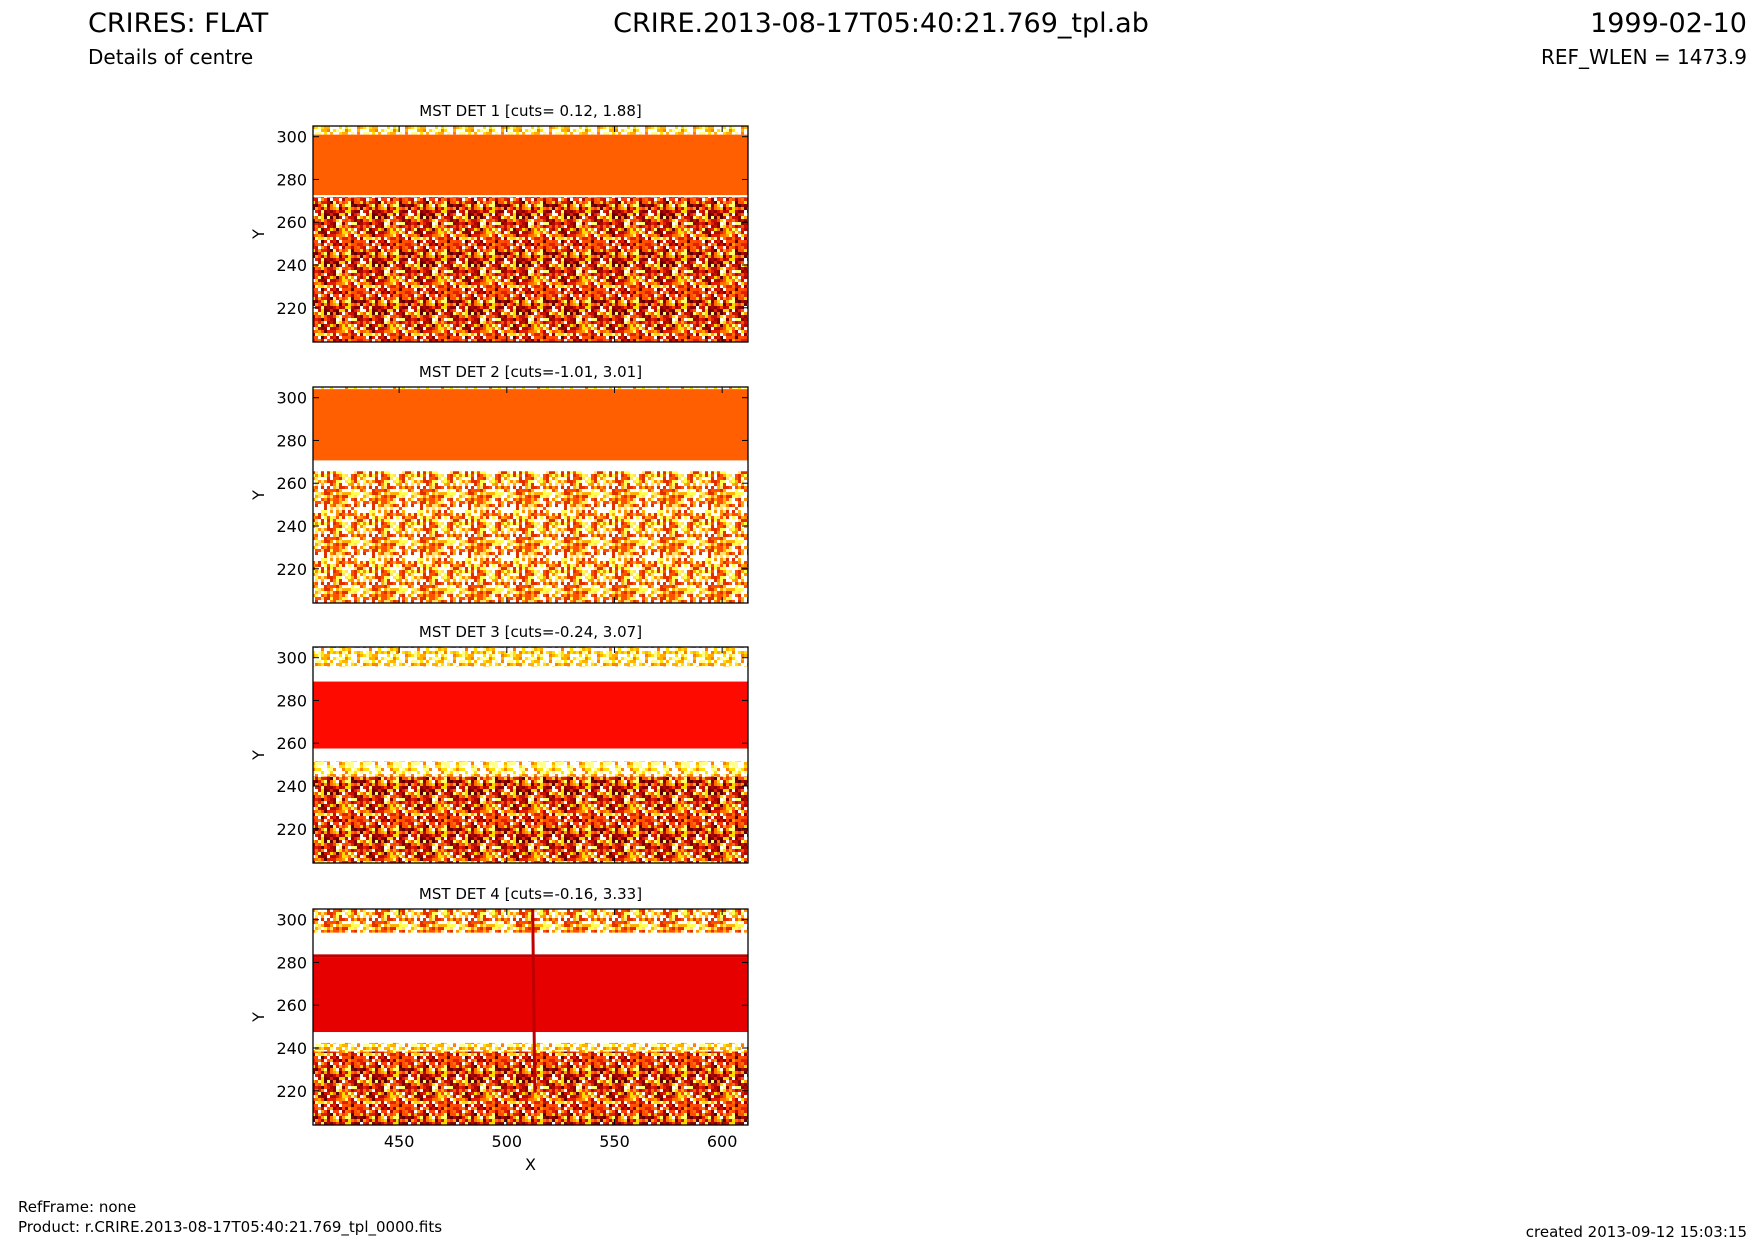 Image resolution: width=1755 pixels, height=1245 pixels. Describe the element at coordinates (722, 1141) in the screenshot. I see `x-tick-label: 600` at that location.